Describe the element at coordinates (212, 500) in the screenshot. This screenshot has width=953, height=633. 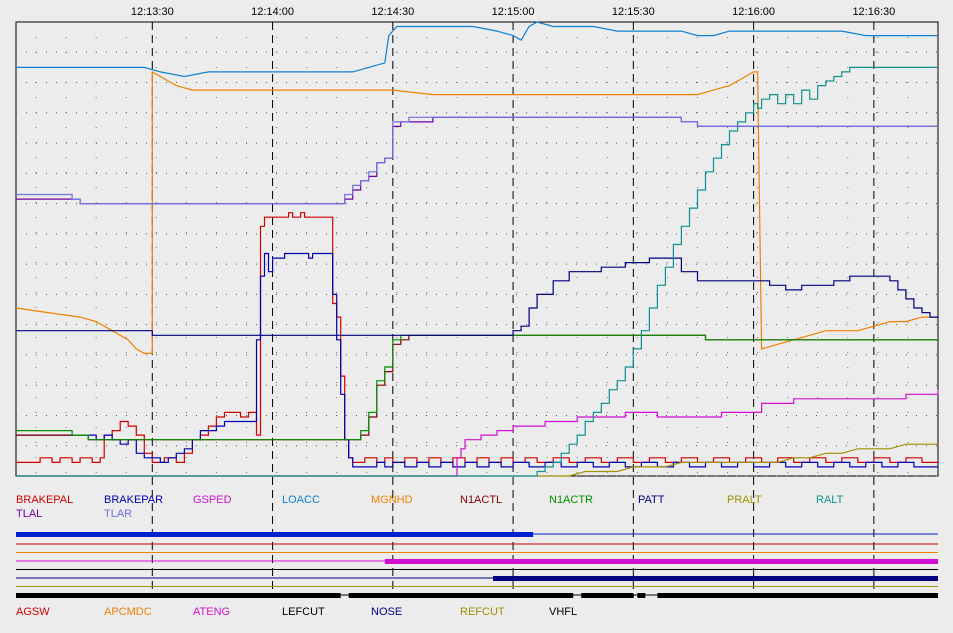
I see `legend-item-gsped: GSPED` at that location.